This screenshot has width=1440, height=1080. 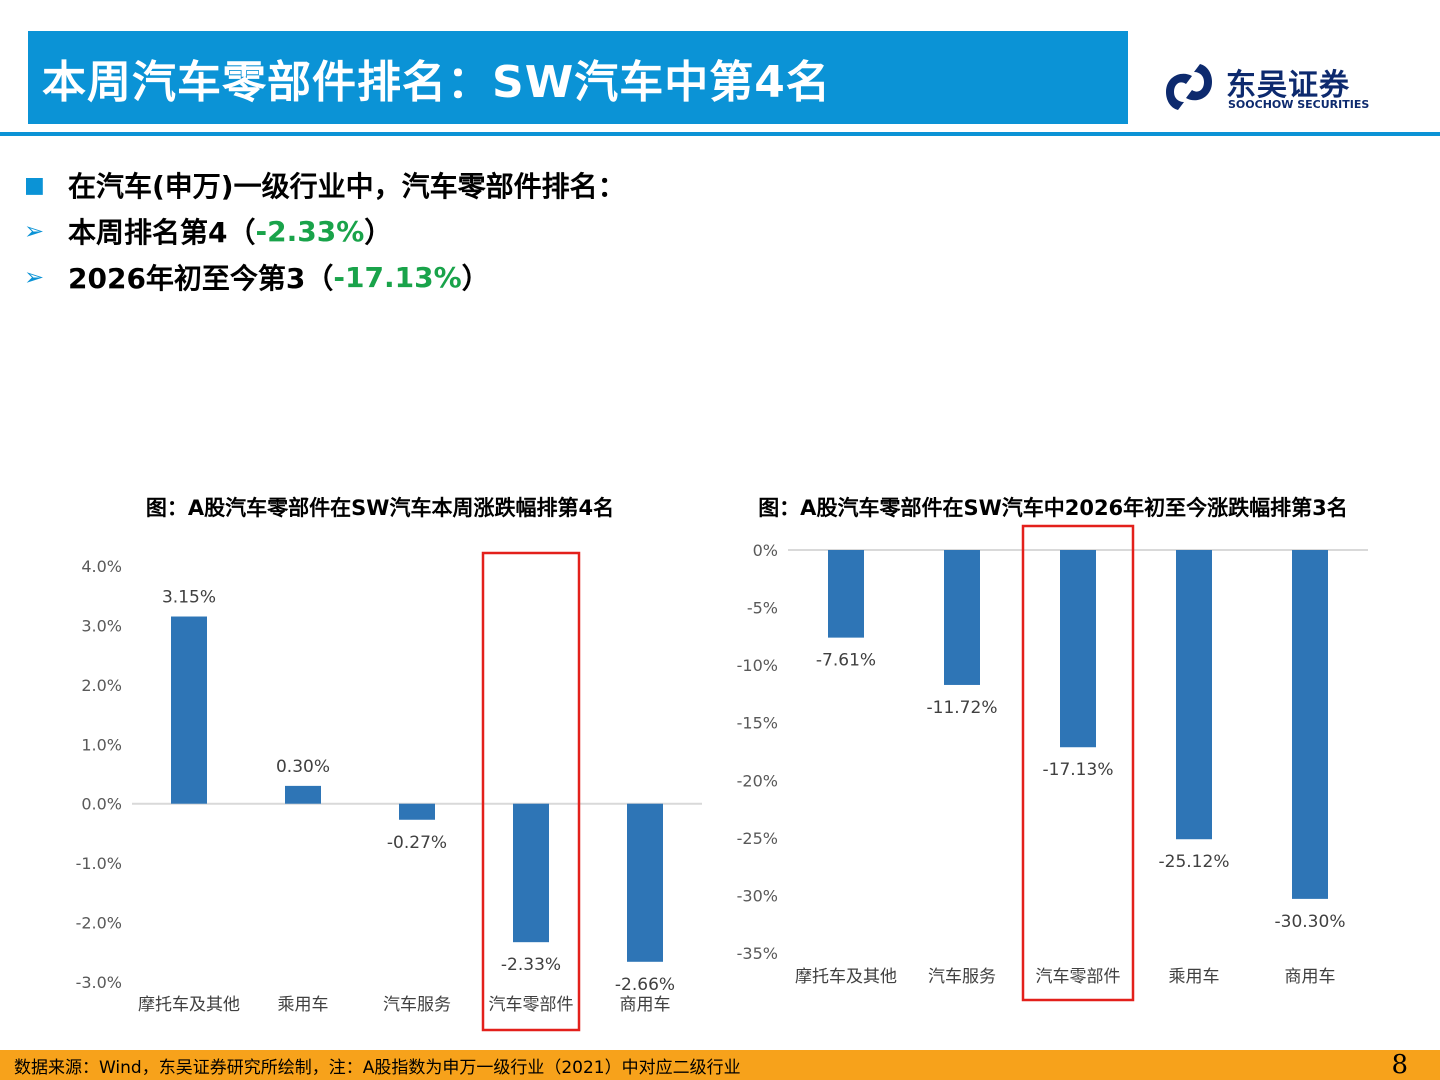 I want to click on data-label: -25.12%, so click(x=1194, y=862).